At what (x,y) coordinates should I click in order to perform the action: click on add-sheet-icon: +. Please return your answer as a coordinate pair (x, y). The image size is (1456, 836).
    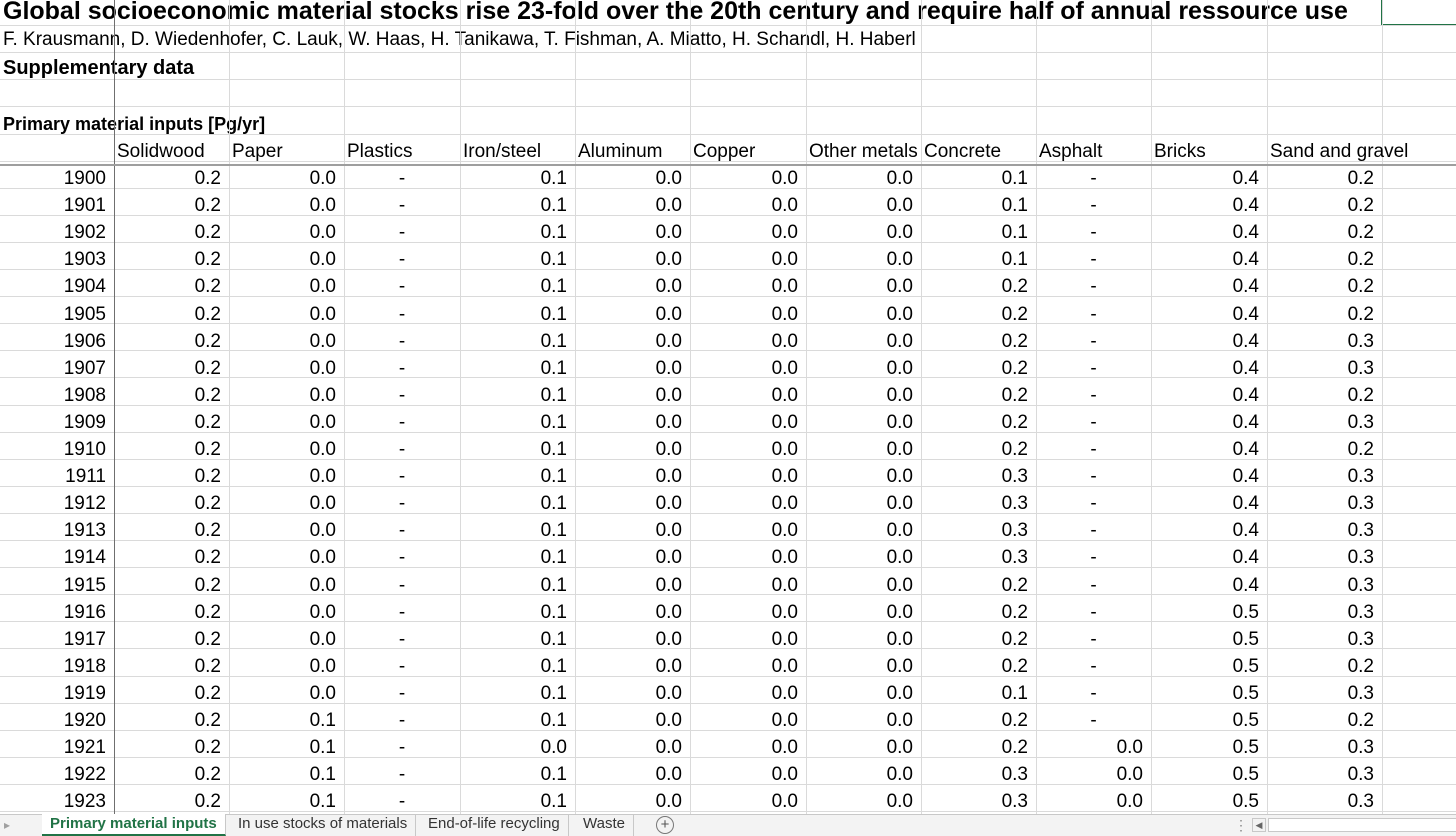
    Looking at the image, I should click on (665, 825).